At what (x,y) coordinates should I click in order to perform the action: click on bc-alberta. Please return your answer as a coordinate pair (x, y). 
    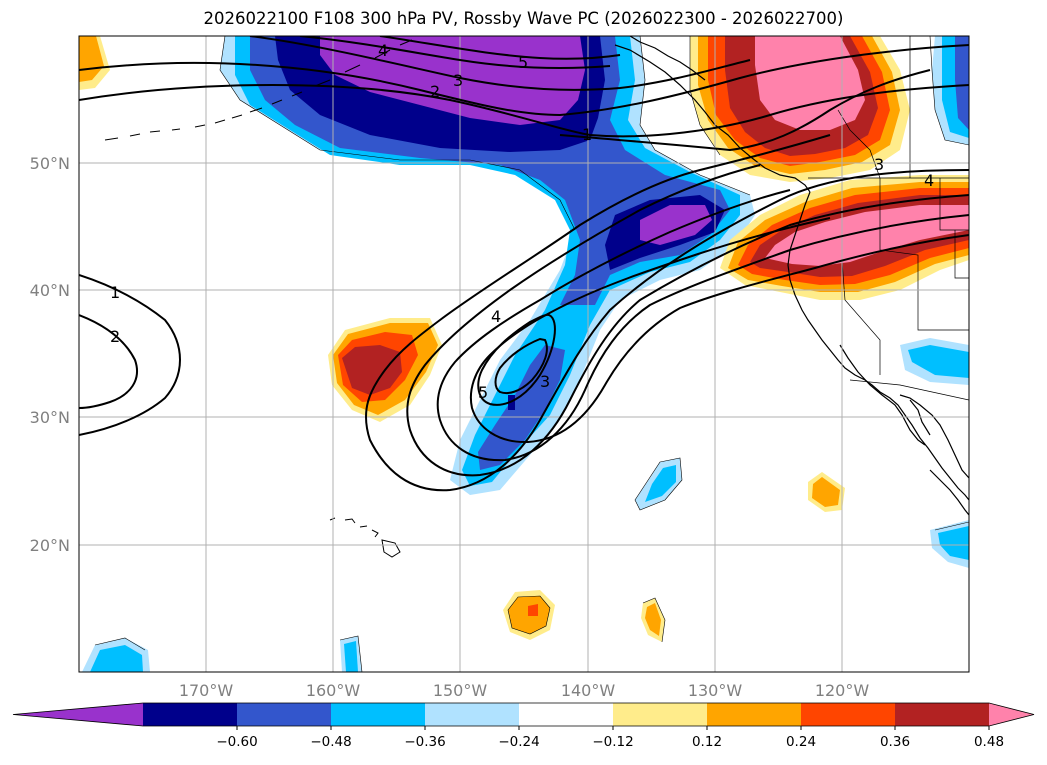
    Looking at the image, I should click on (859, 144).